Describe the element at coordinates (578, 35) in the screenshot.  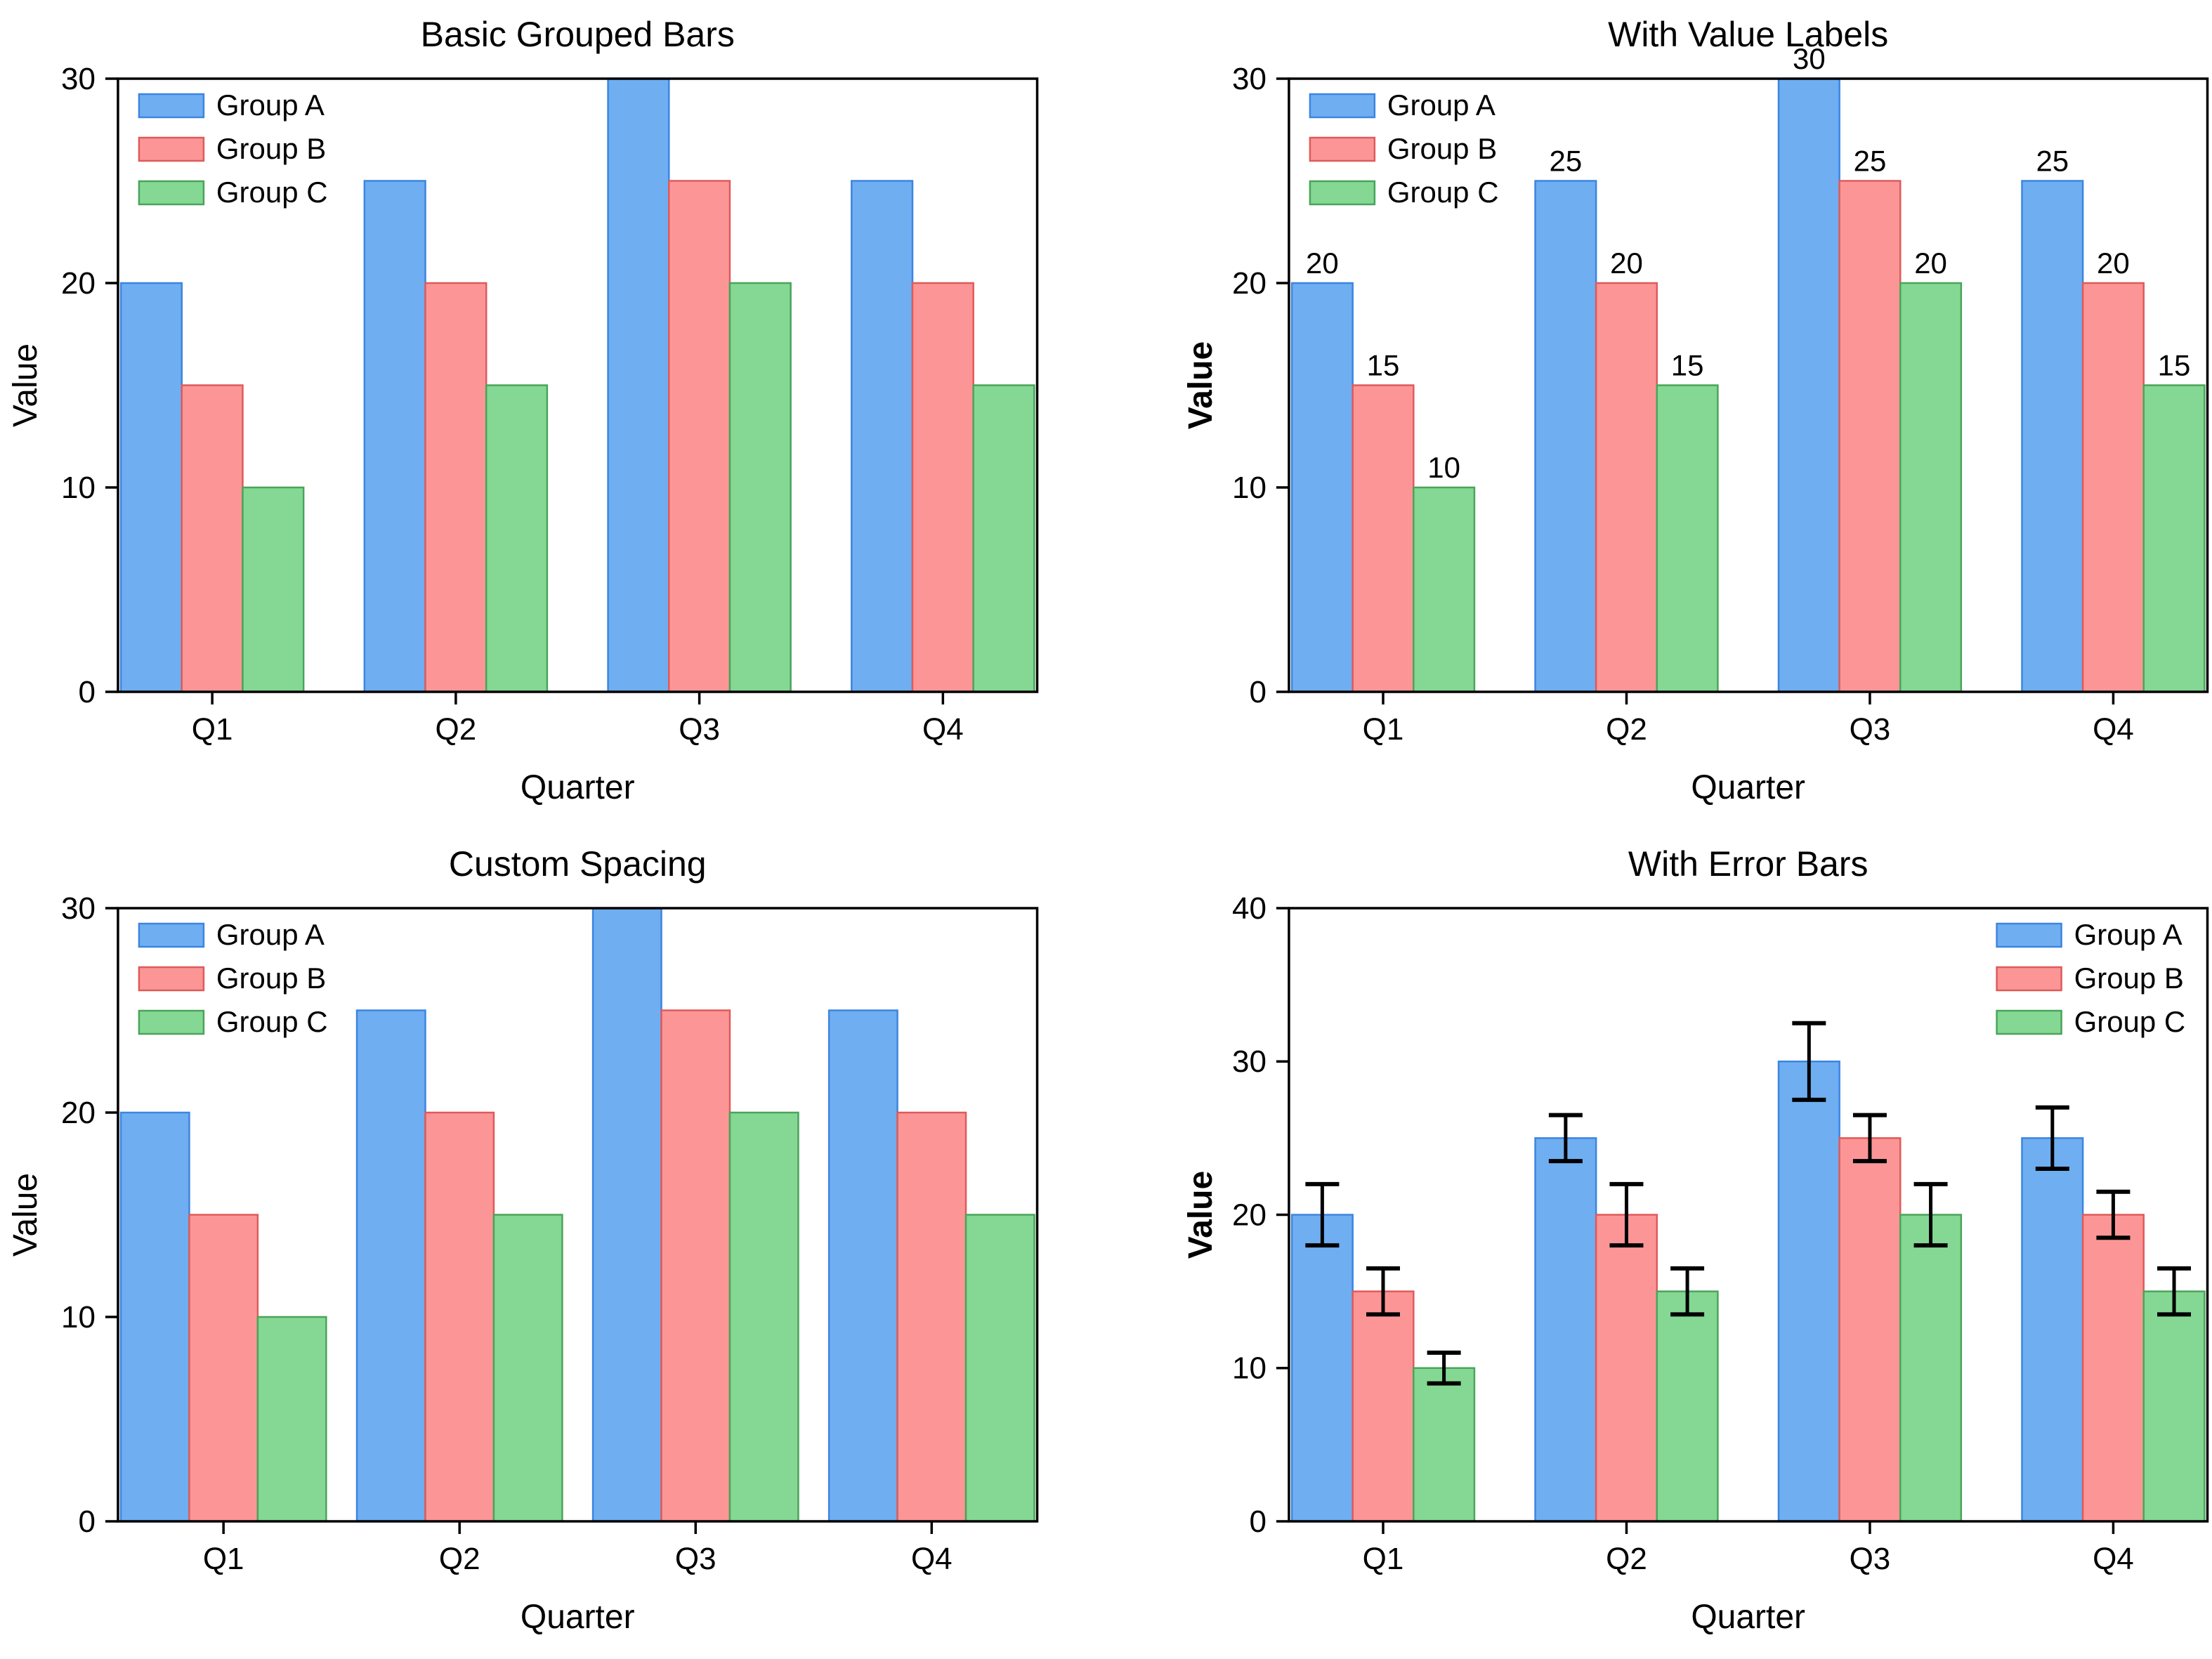
I see `chart-title: Basic Grouped Bars` at that location.